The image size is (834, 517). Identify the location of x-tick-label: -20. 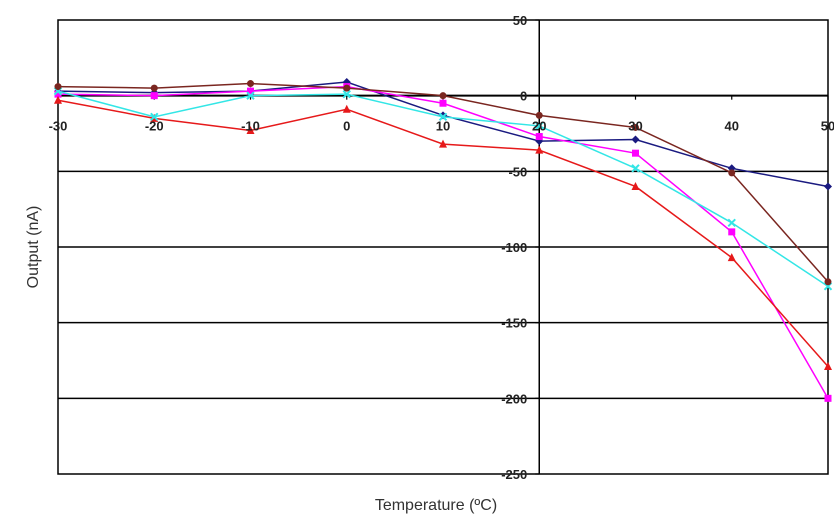
(154, 126).